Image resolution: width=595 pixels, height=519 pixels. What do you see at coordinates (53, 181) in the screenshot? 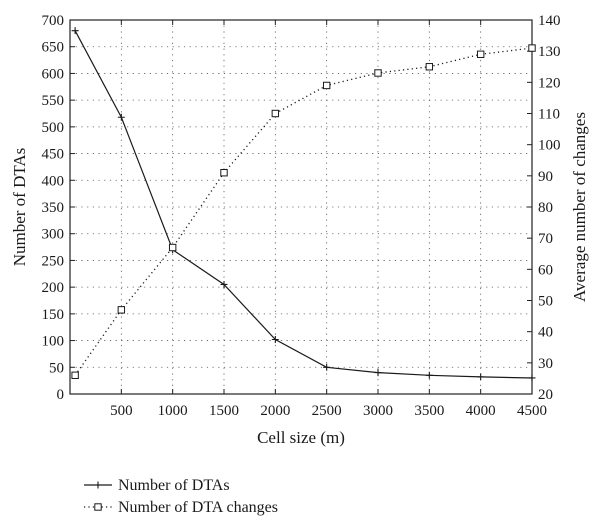
I see `left-y-tick-label: 400` at bounding box center [53, 181].